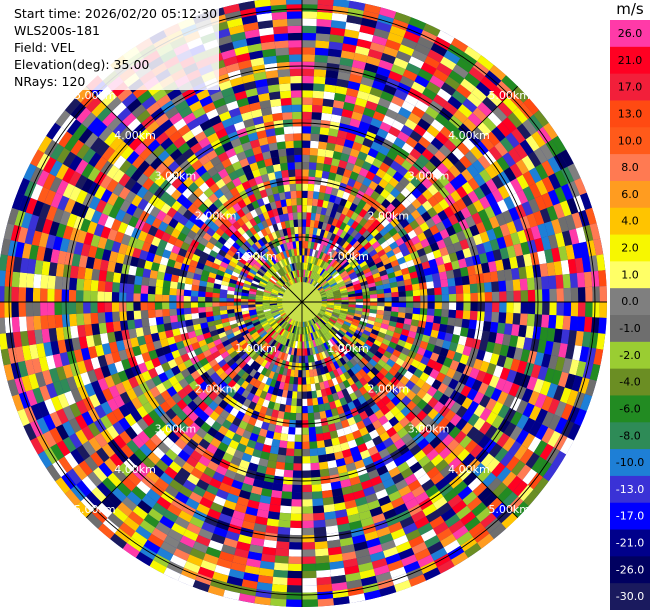 Image resolution: width=650 pixels, height=610 pixels. Describe the element at coordinates (629, 435) in the screenshot. I see `colorbar-label: -8.0` at that location.